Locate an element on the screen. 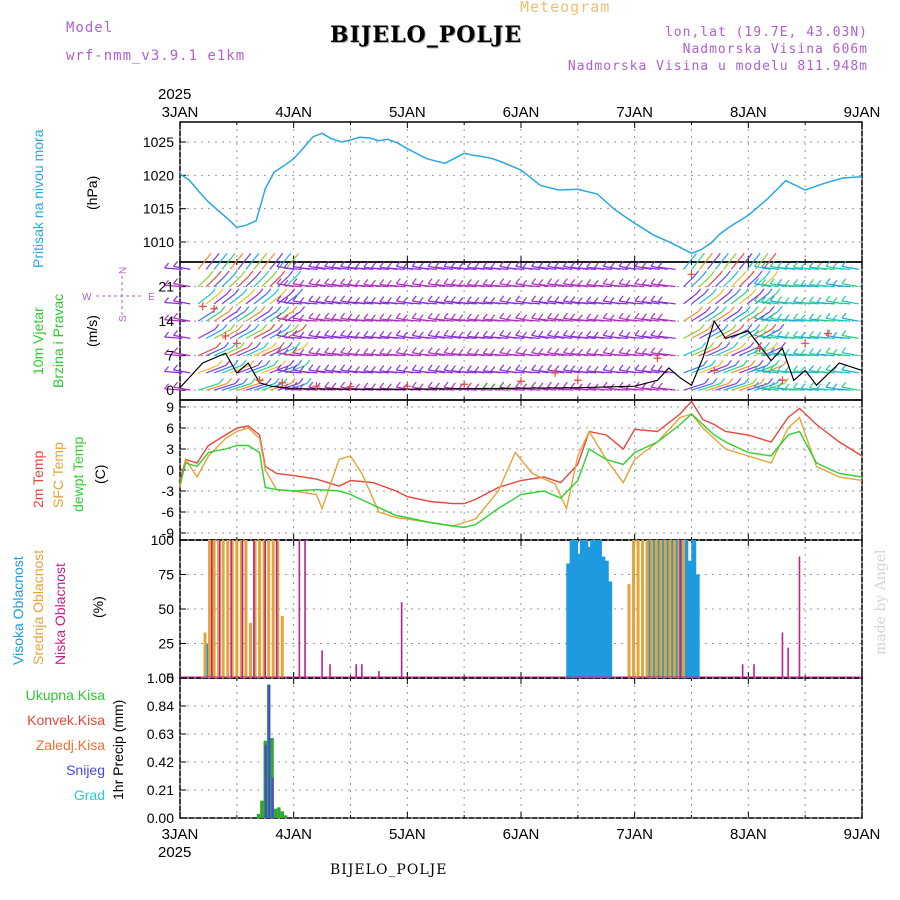 This screenshot has height=900, width=900. legend-total-rain: Ukupna Kisa is located at coordinates (65, 695).